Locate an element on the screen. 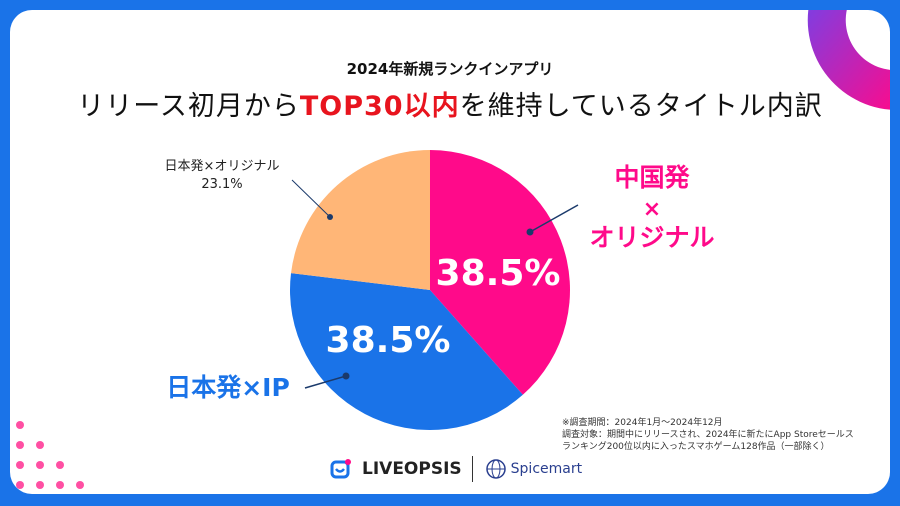 This screenshot has height=506, width=900. footnote-line: ランキング200位以内に入ったスマホゲーム128作品（一部除く） is located at coordinates (696, 447).